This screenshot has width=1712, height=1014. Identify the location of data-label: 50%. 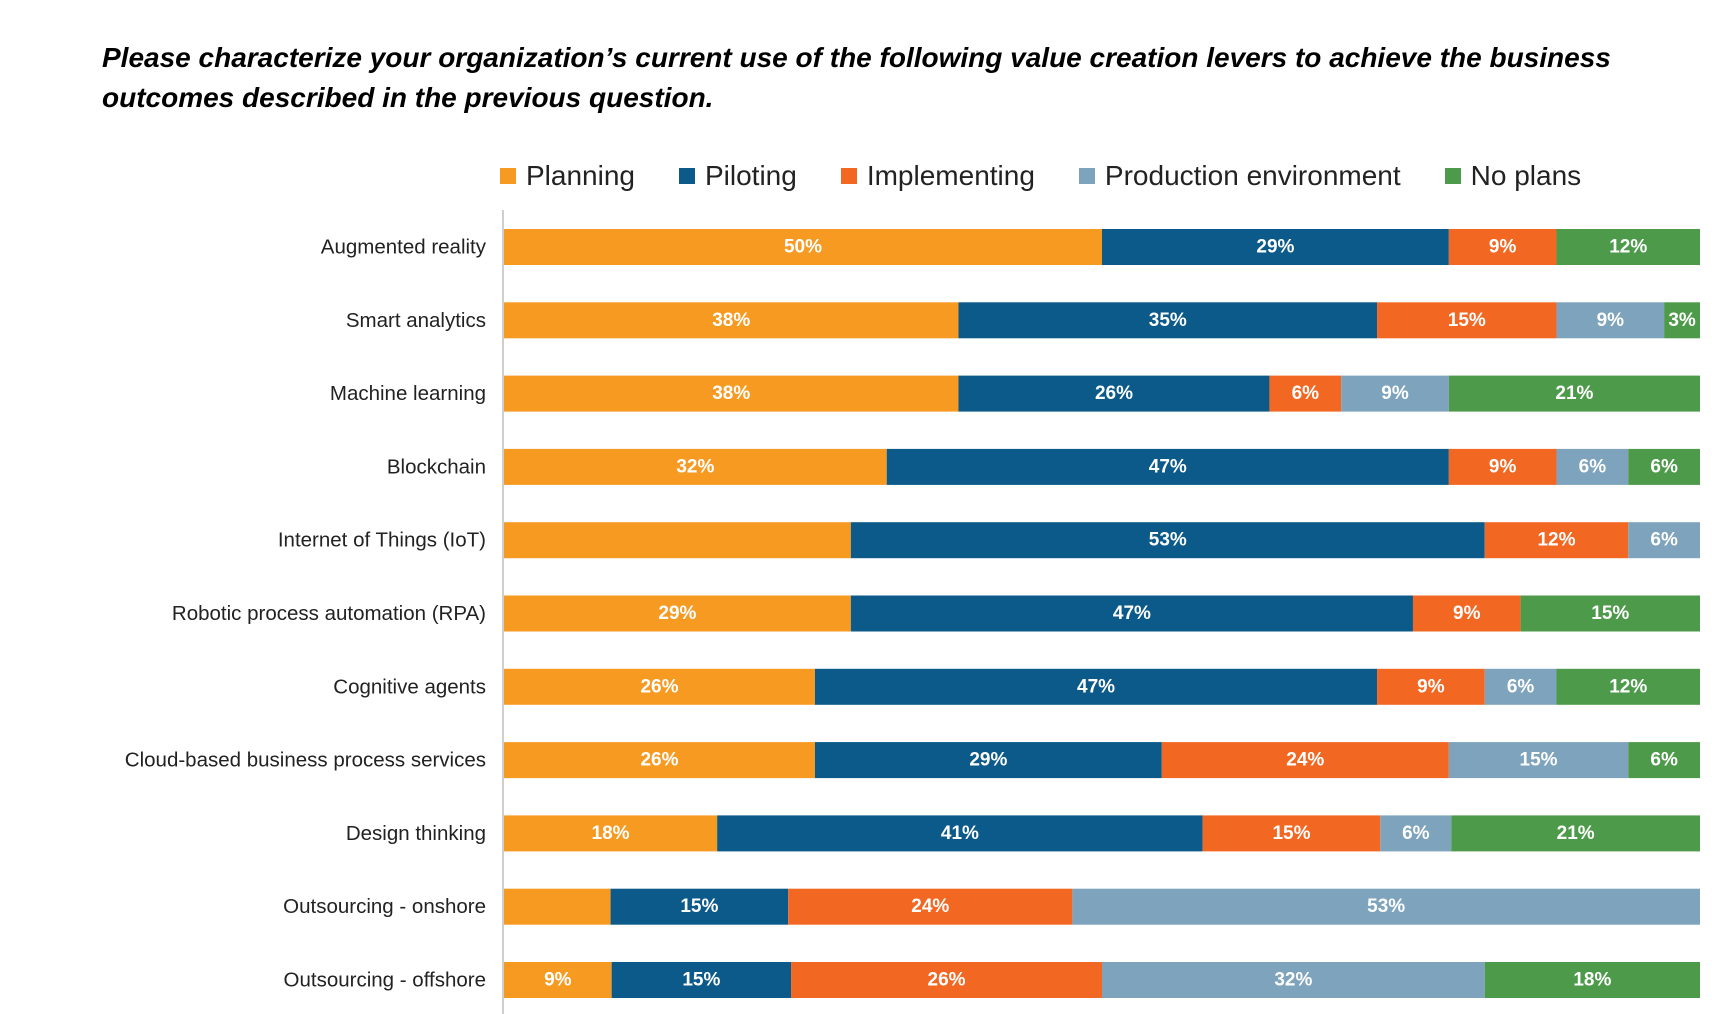
(803, 247).